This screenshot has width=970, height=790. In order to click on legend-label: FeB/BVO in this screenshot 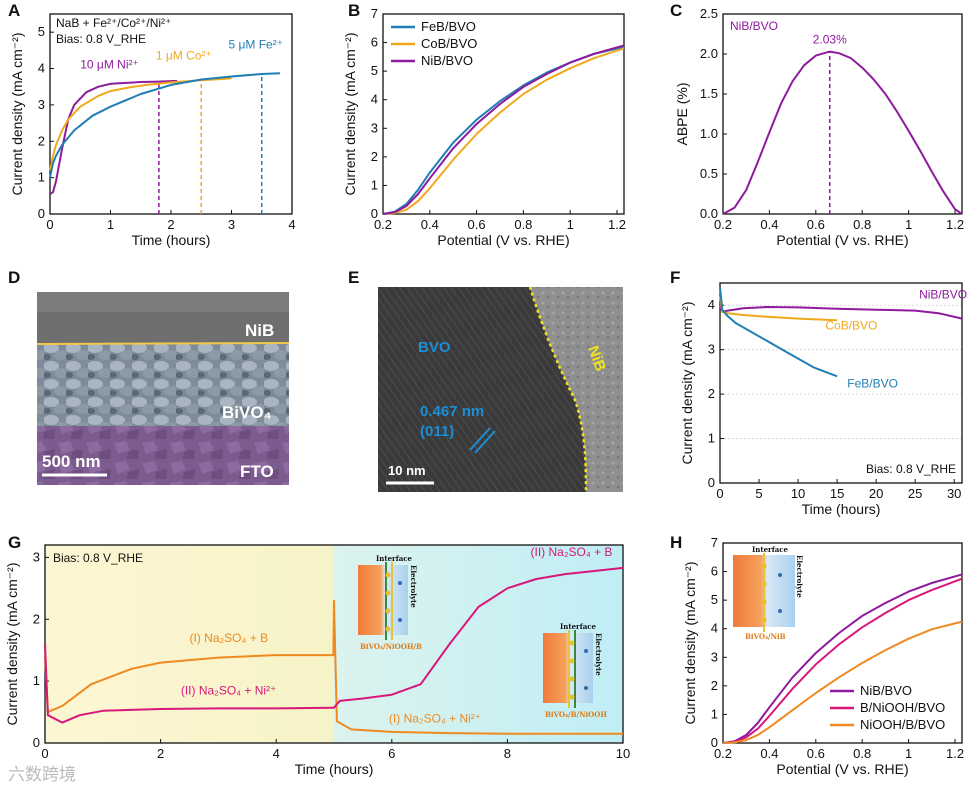, I will do `click(448, 26)`.